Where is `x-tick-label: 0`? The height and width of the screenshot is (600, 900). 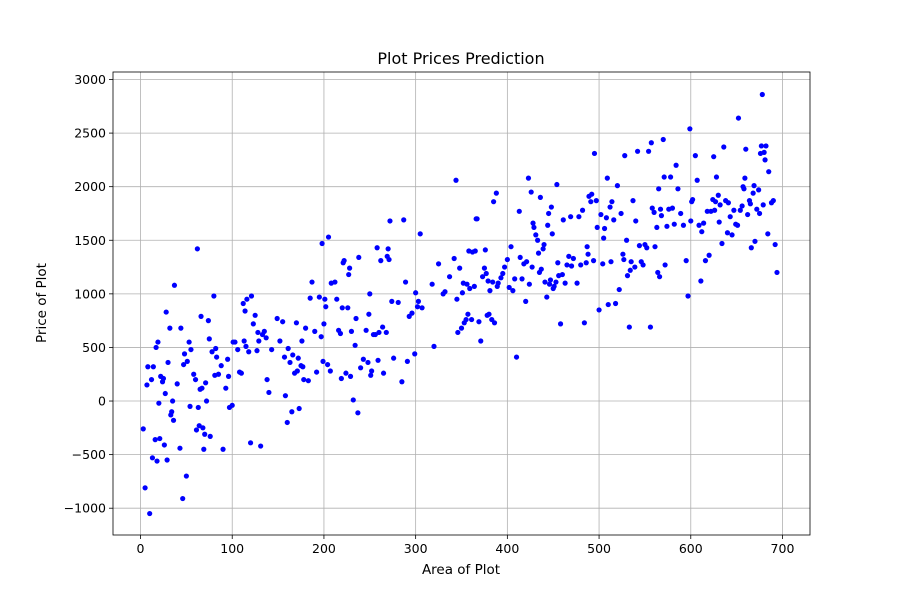
x-tick-label: 0 is located at coordinates (141, 548).